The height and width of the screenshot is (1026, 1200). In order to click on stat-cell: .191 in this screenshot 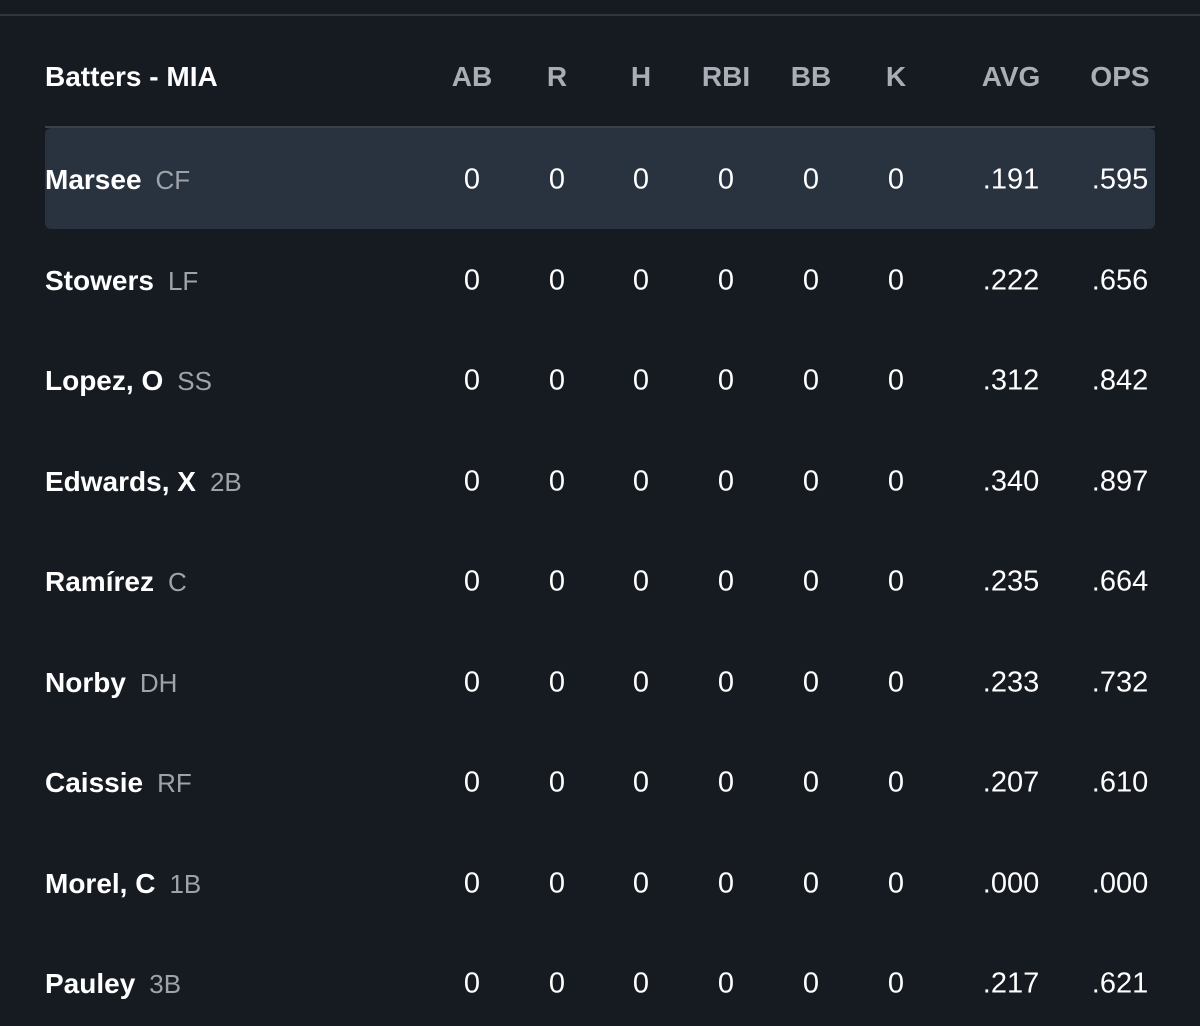, I will do `click(1011, 179)`.